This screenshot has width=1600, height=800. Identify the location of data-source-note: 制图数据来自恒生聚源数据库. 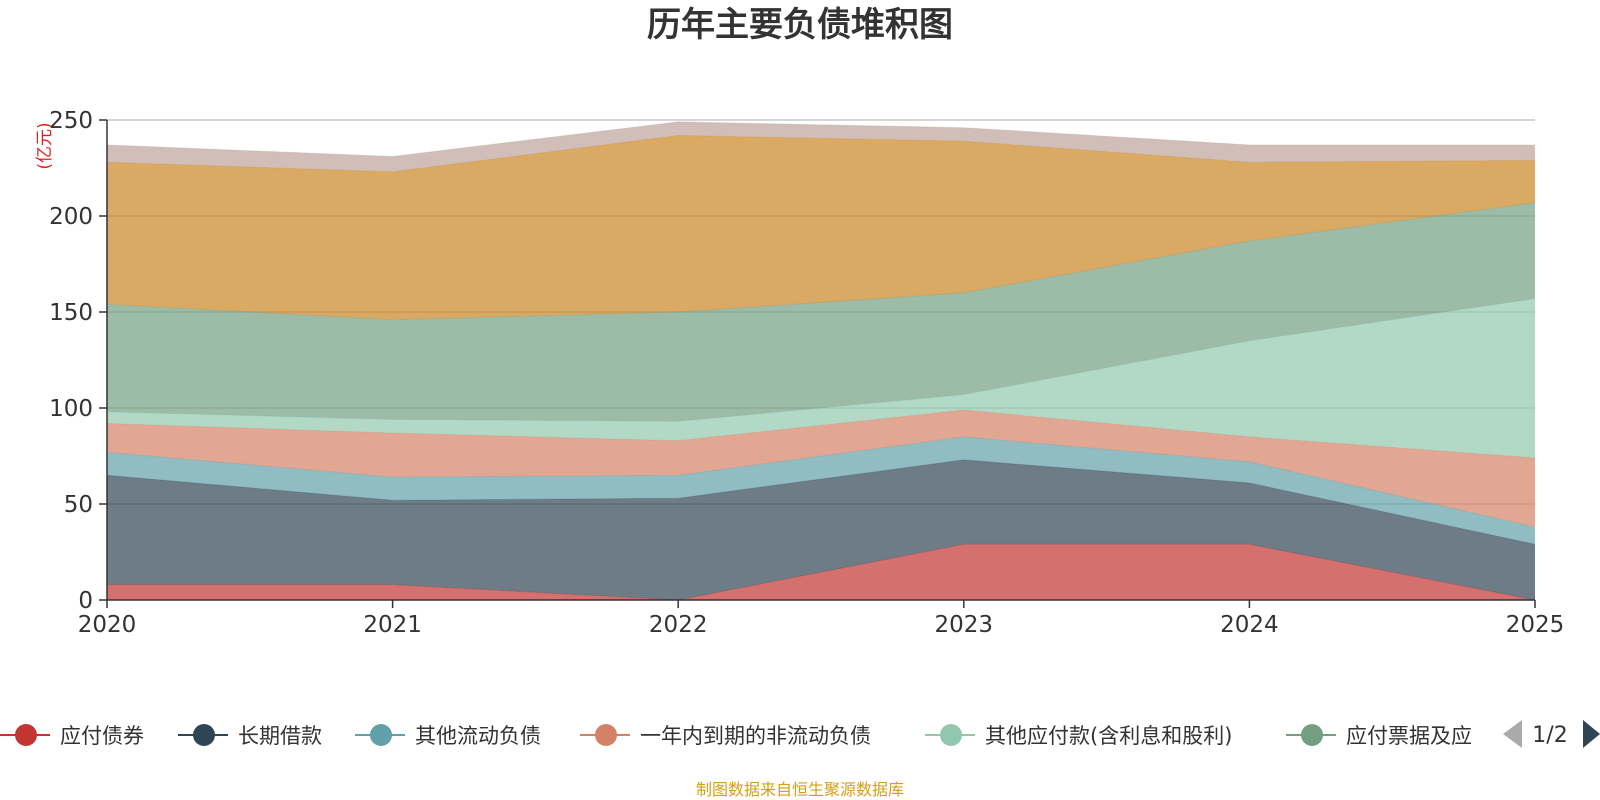
(800, 789).